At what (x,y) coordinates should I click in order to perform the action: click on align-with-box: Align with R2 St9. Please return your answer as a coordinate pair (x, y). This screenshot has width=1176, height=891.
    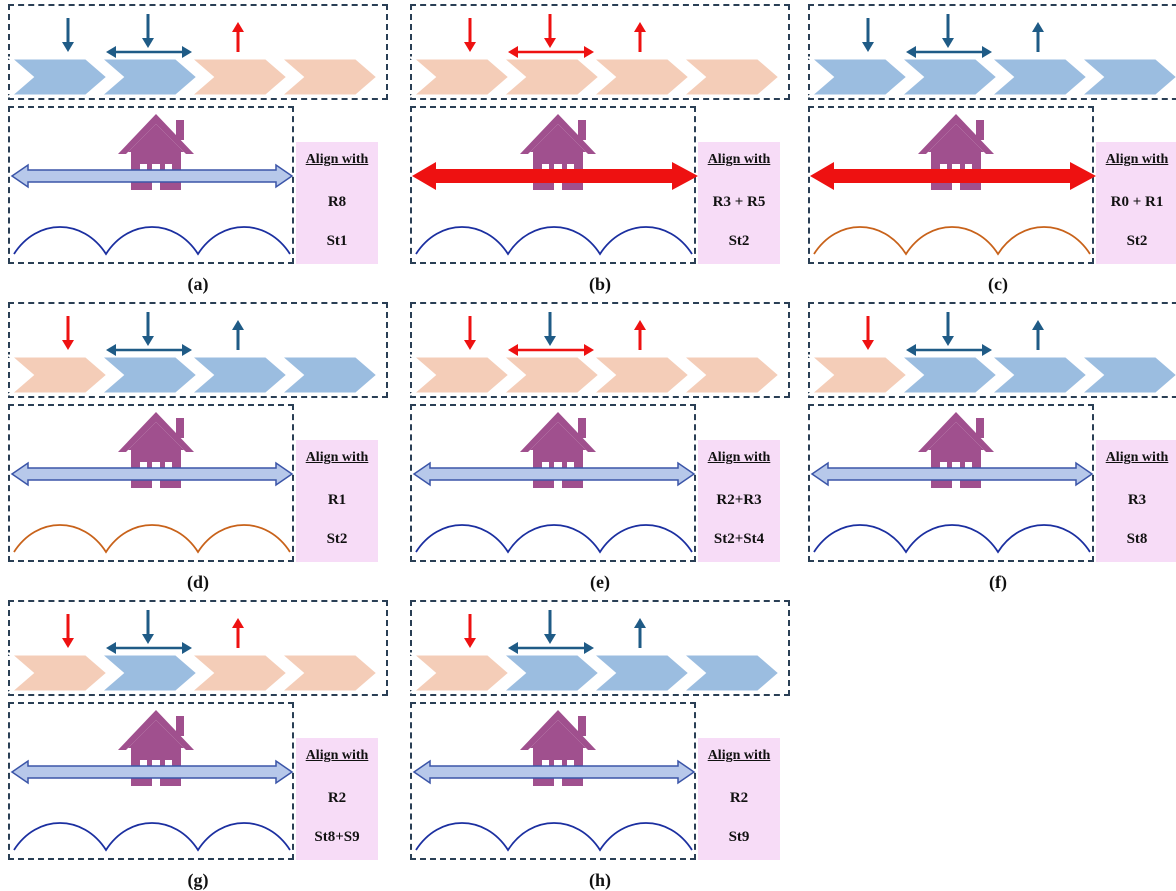
    Looking at the image, I should click on (739, 799).